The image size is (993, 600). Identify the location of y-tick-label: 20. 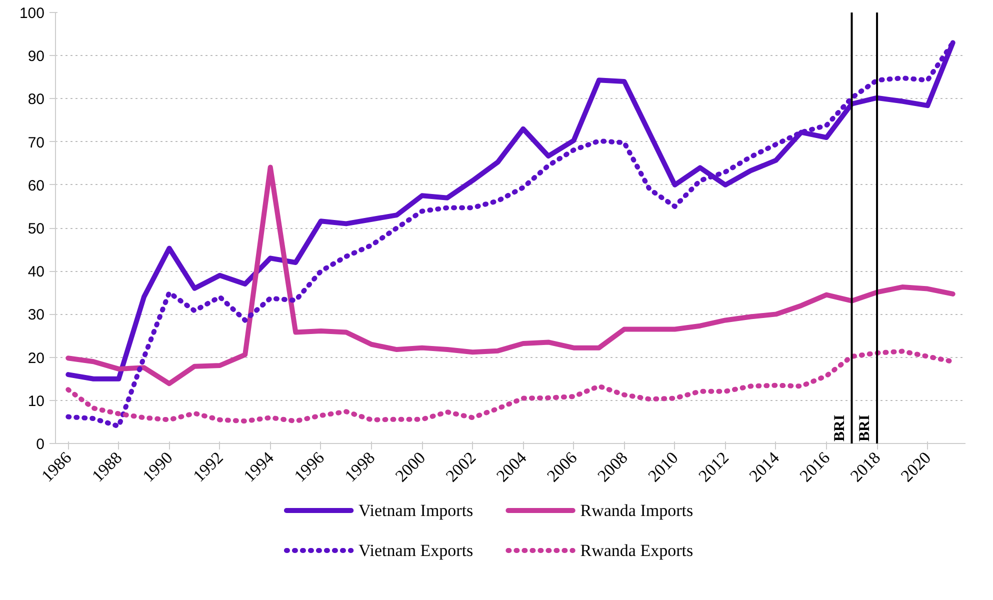
(36, 358).